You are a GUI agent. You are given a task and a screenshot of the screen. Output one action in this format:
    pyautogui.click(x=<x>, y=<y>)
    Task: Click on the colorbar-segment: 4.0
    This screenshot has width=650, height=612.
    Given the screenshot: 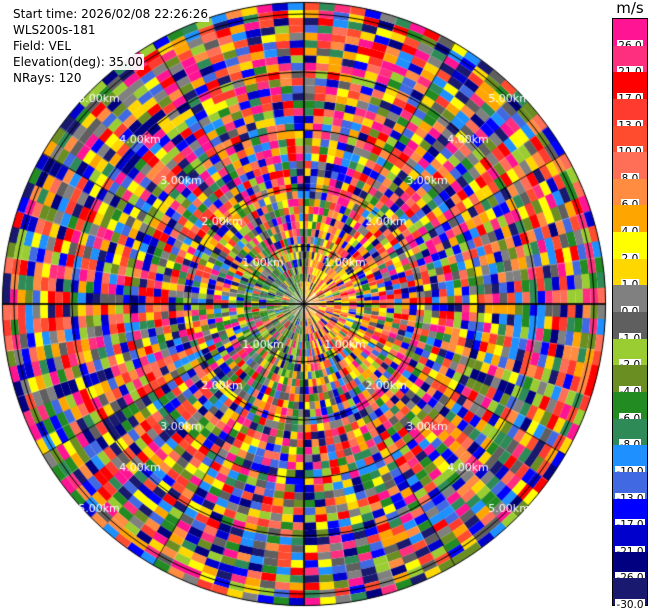 What is the action you would take?
    pyautogui.click(x=630, y=222)
    